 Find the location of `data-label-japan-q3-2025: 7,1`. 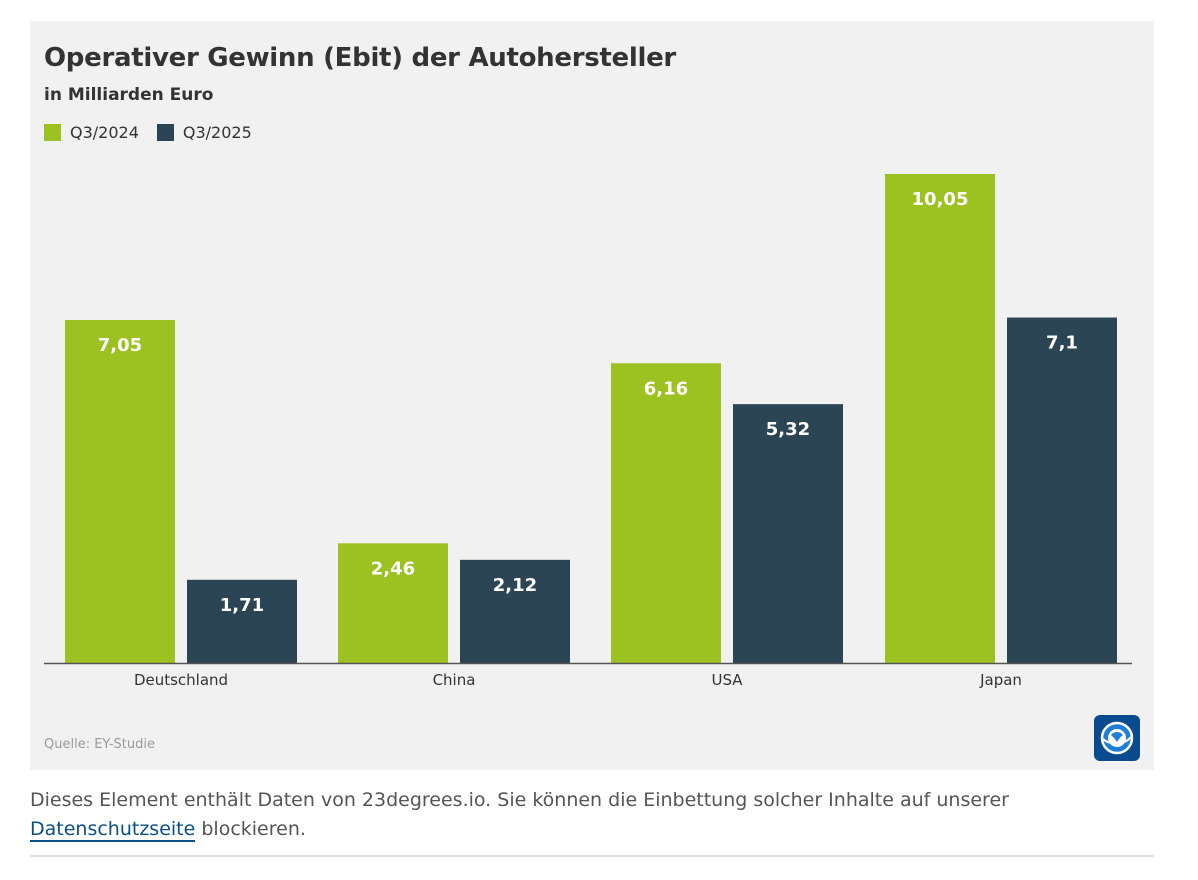

data-label-japan-q3-2025: 7,1 is located at coordinates (1062, 343).